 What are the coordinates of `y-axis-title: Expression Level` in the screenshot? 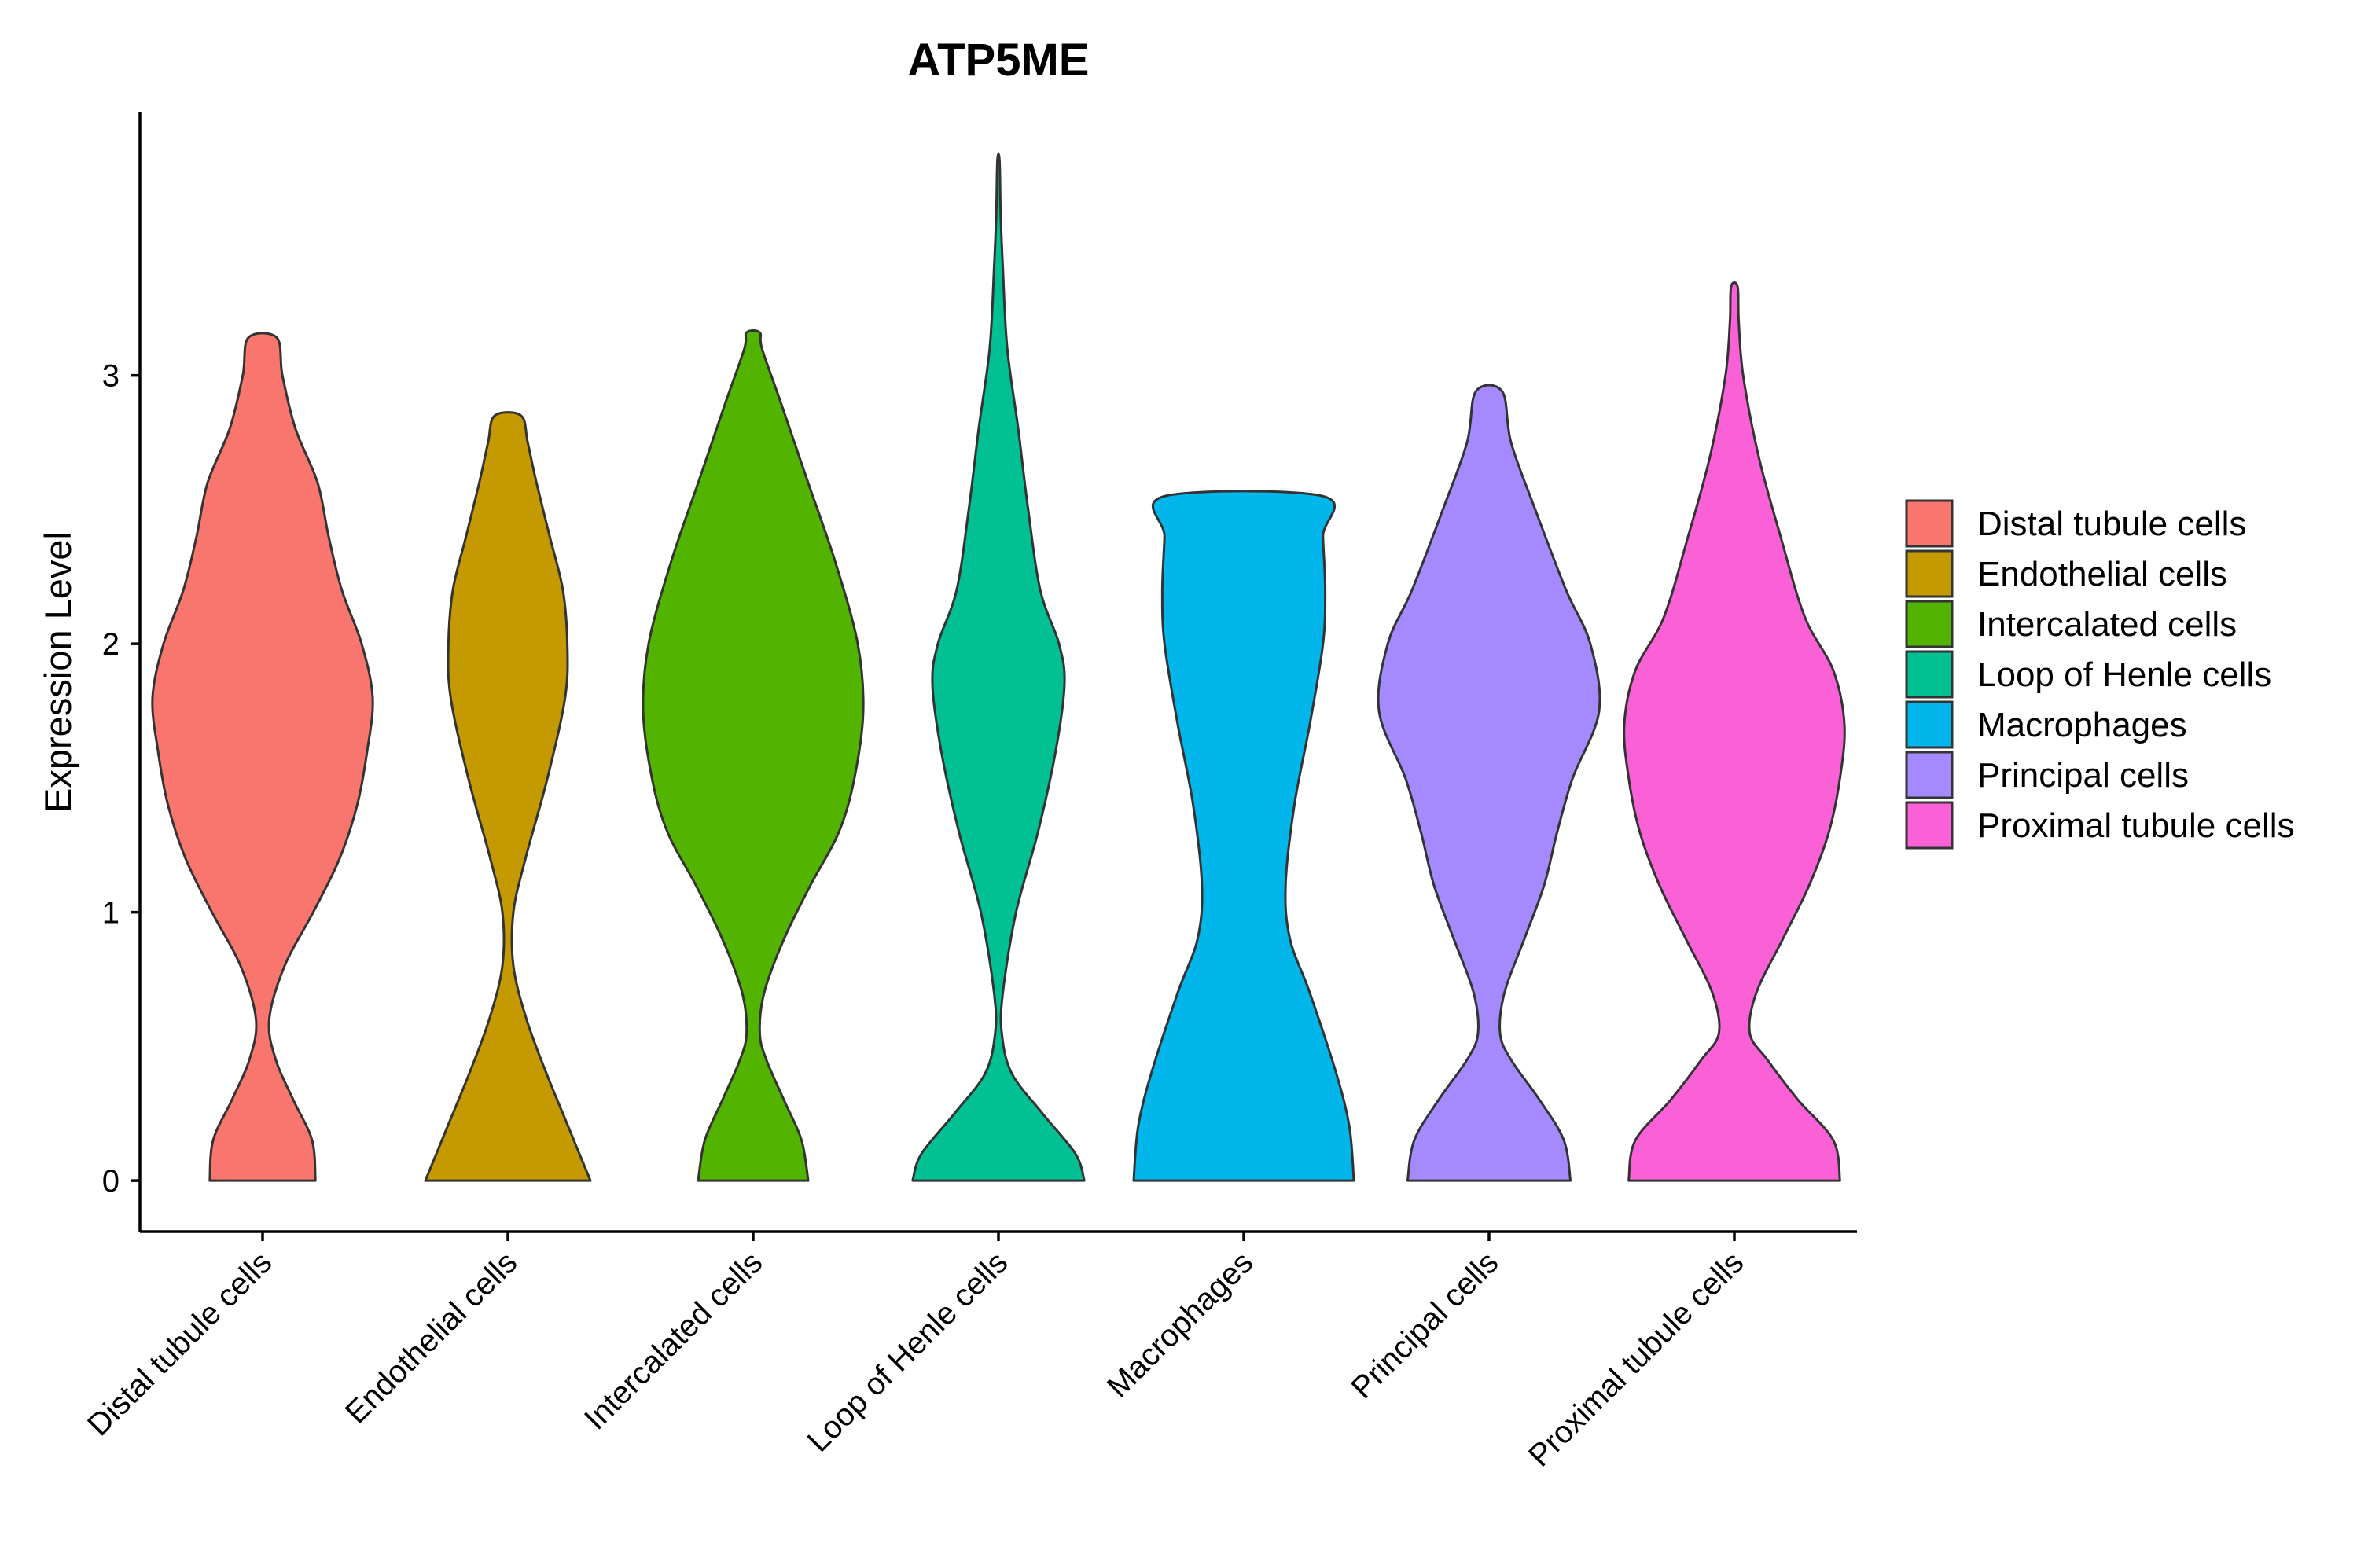 It's located at (58, 672).